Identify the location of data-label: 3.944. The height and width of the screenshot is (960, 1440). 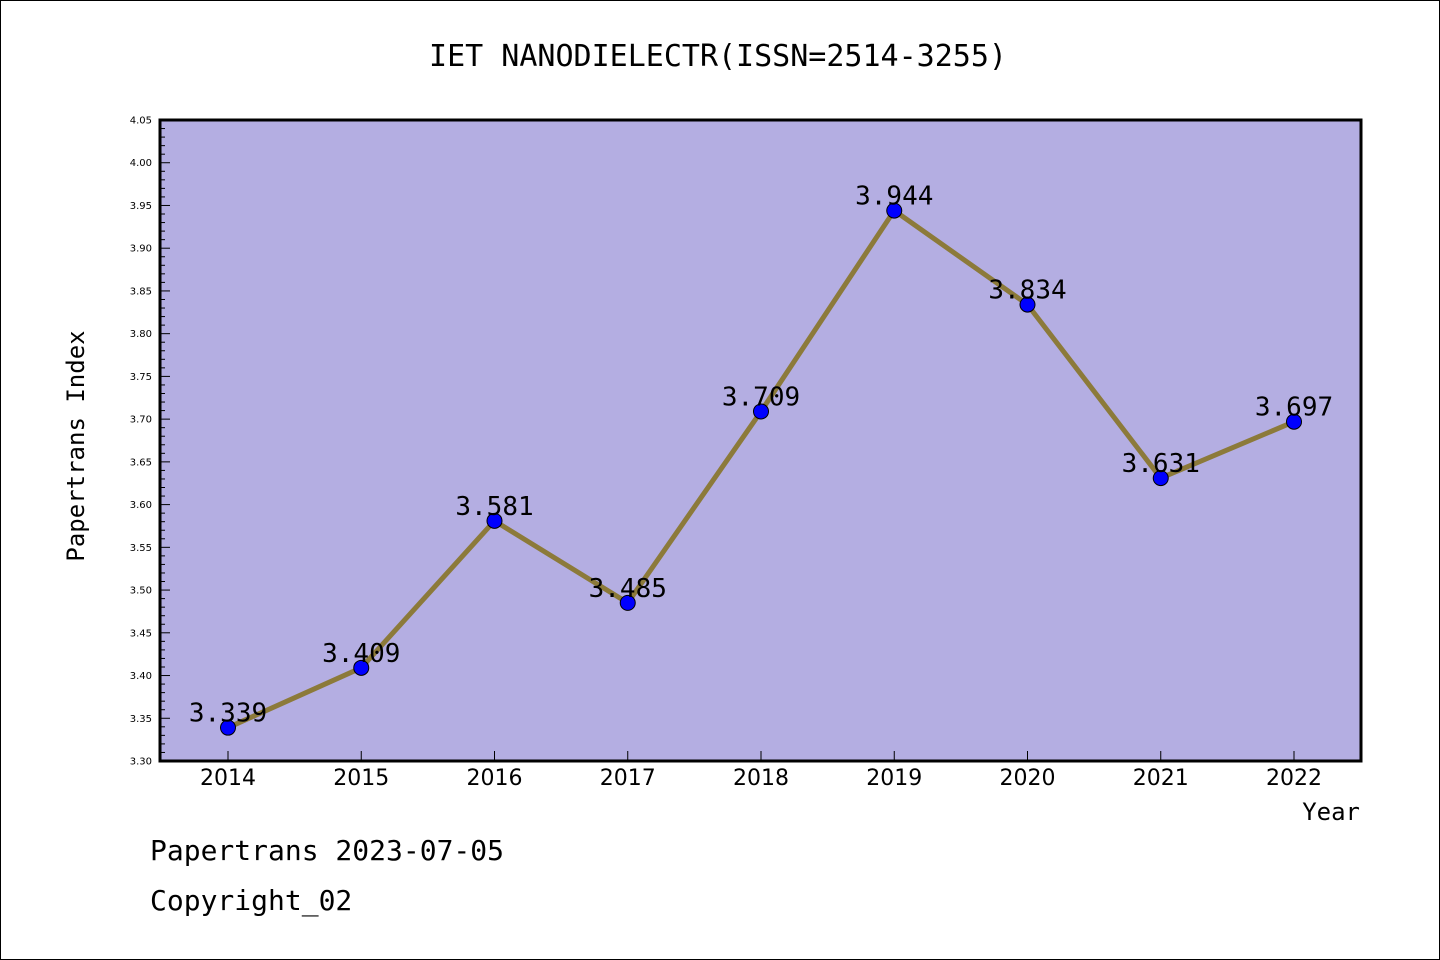
(894, 197).